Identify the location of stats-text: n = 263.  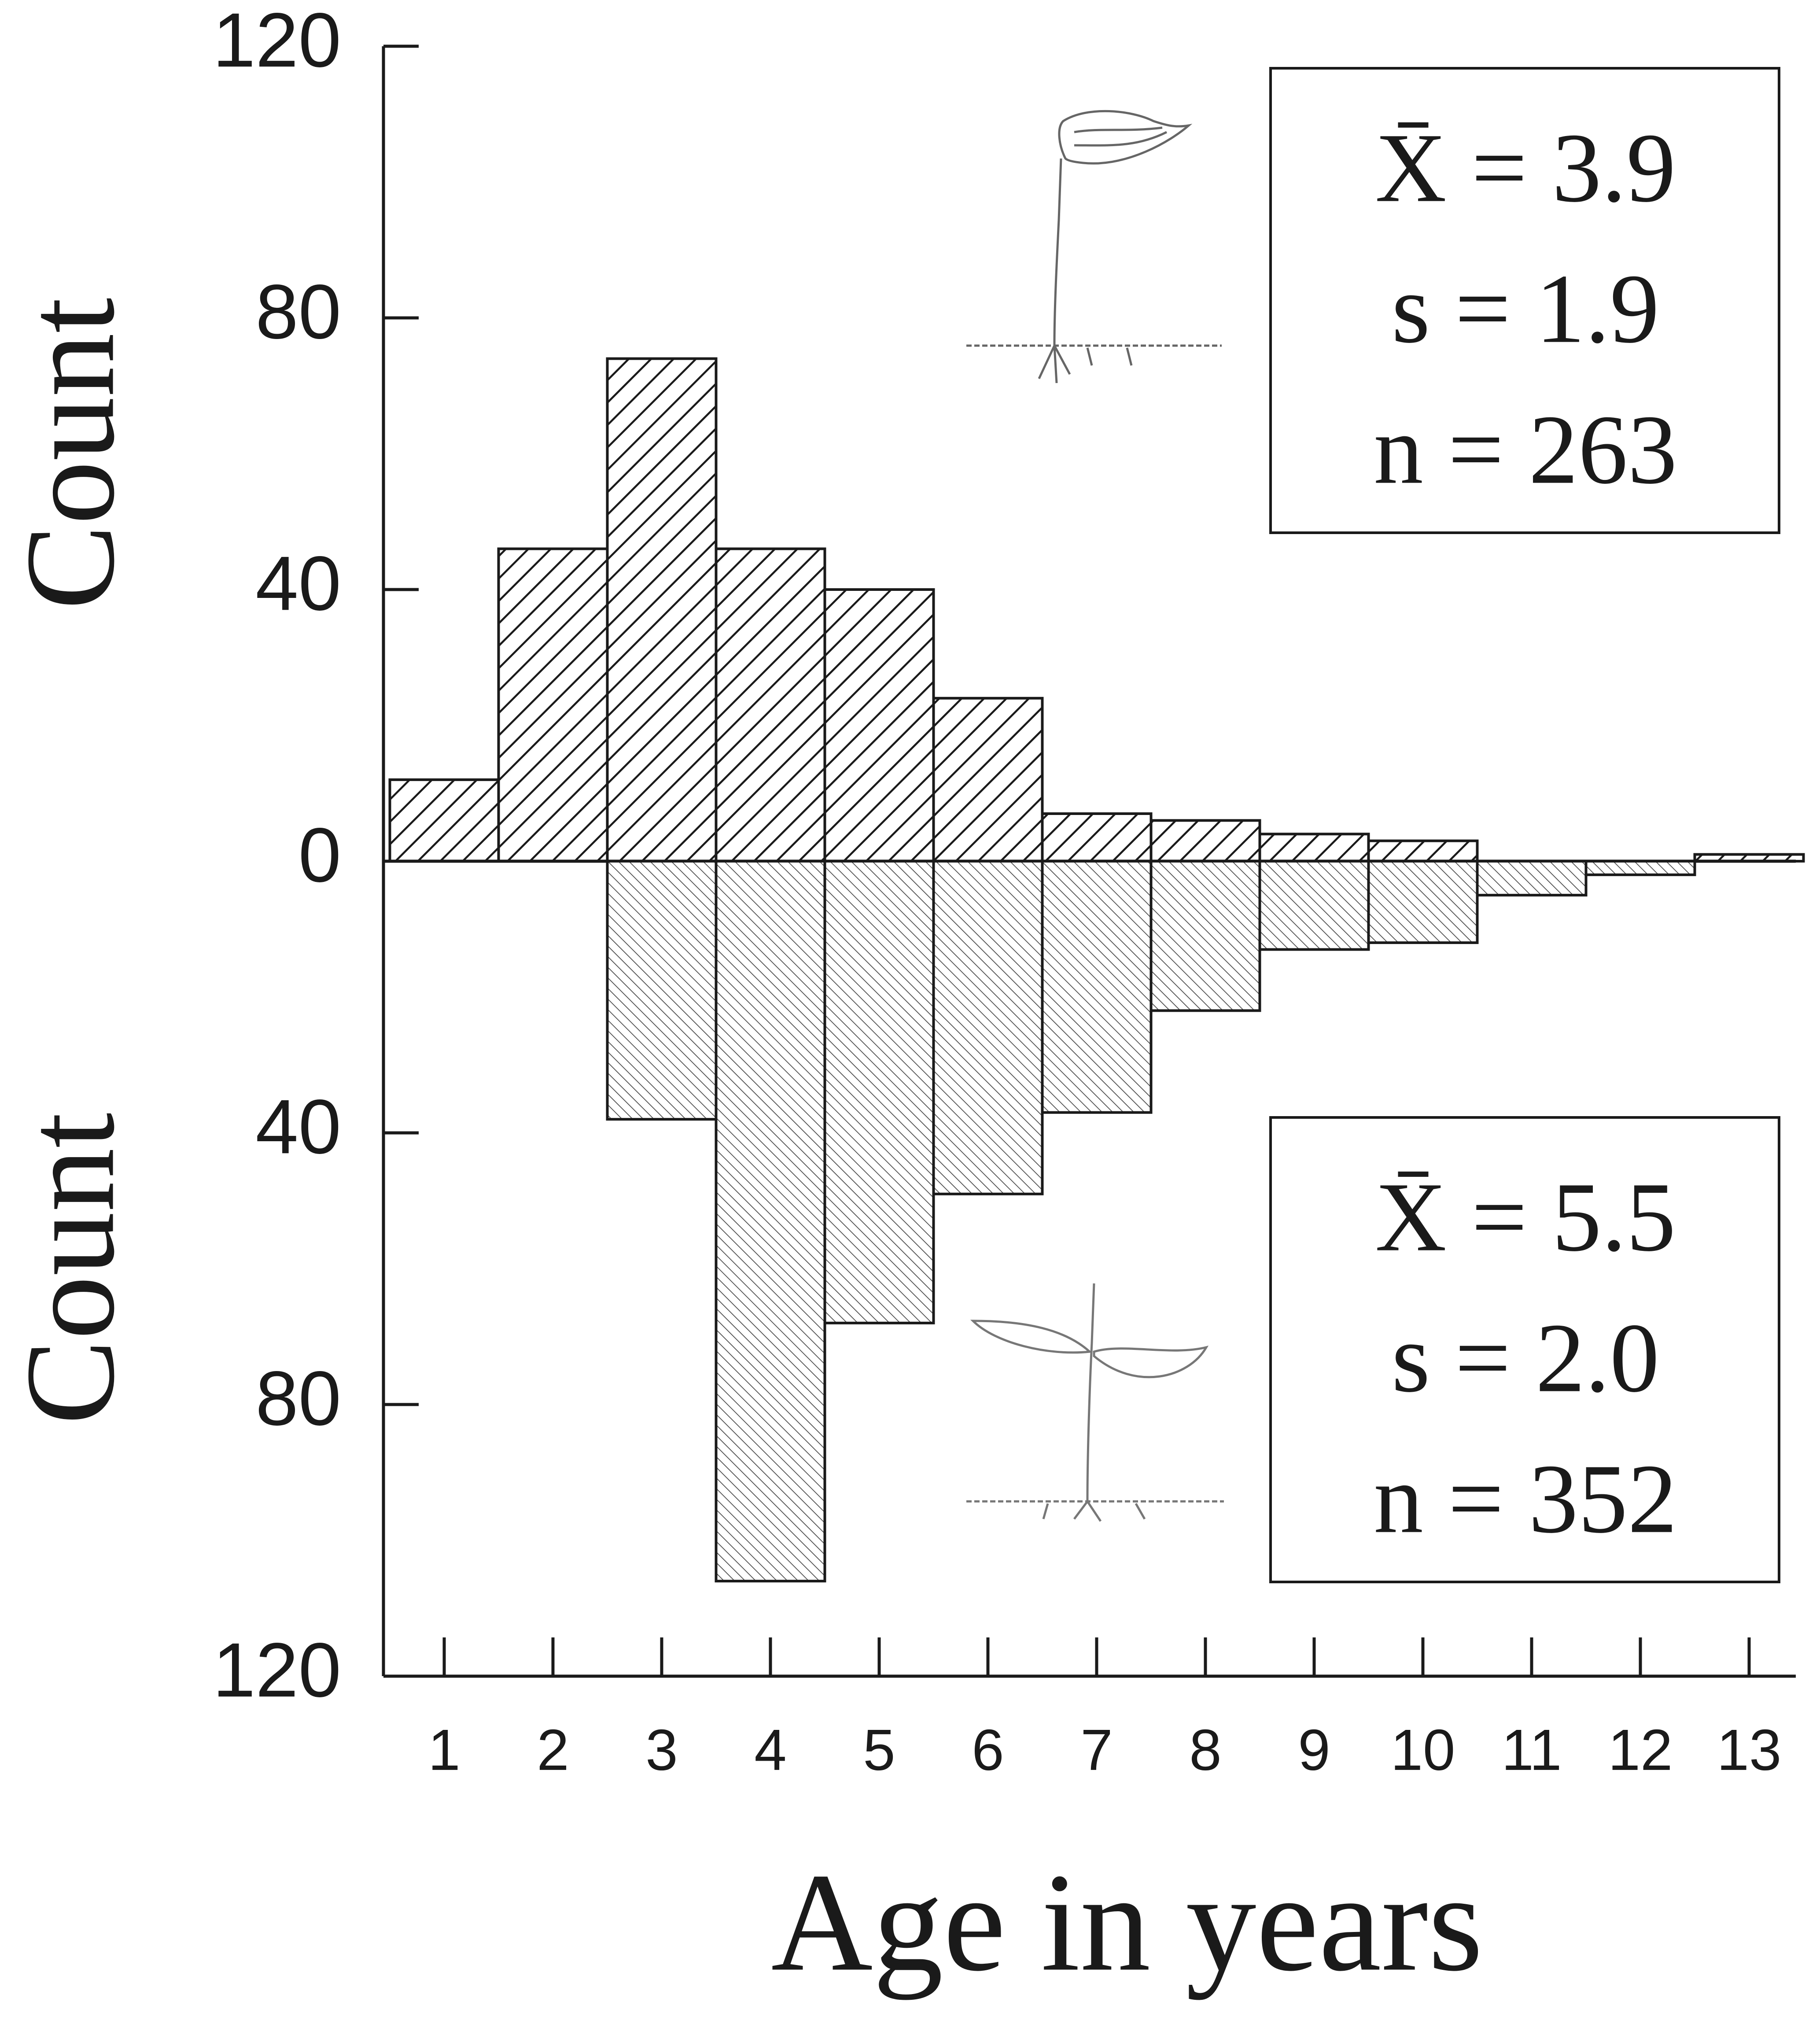
(1525, 449).